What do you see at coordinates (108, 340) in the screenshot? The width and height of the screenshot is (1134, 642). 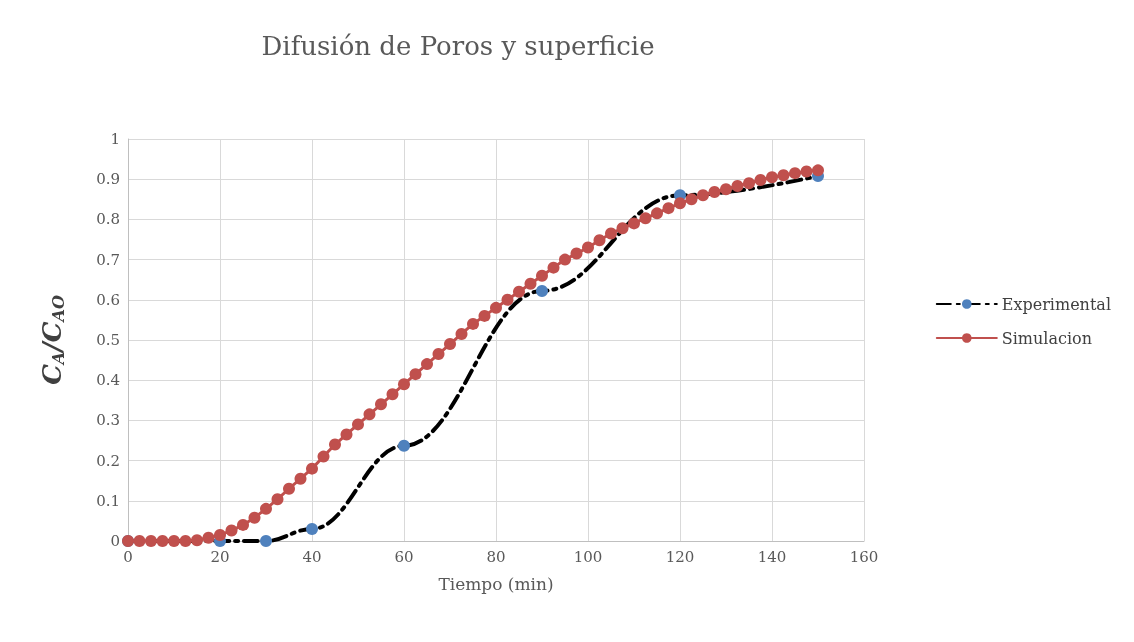 I see `y-tick-label: 0.5` at bounding box center [108, 340].